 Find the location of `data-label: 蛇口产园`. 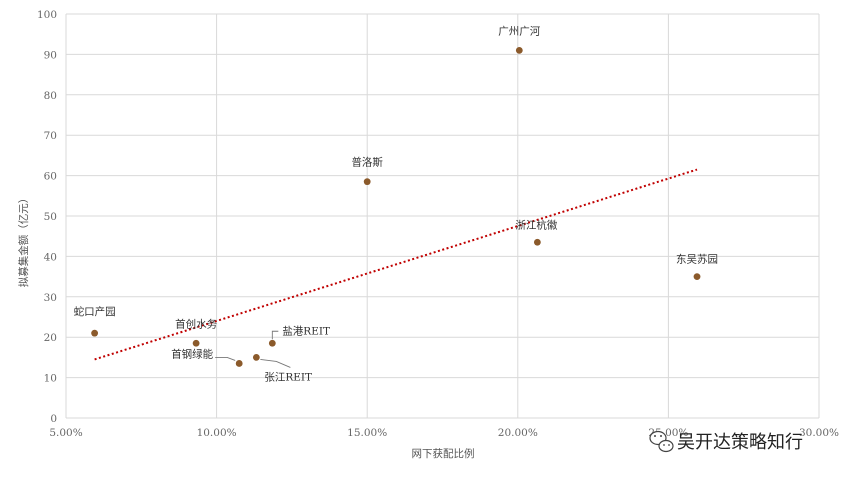

data-label: 蛇口产园 is located at coordinates (95, 311).